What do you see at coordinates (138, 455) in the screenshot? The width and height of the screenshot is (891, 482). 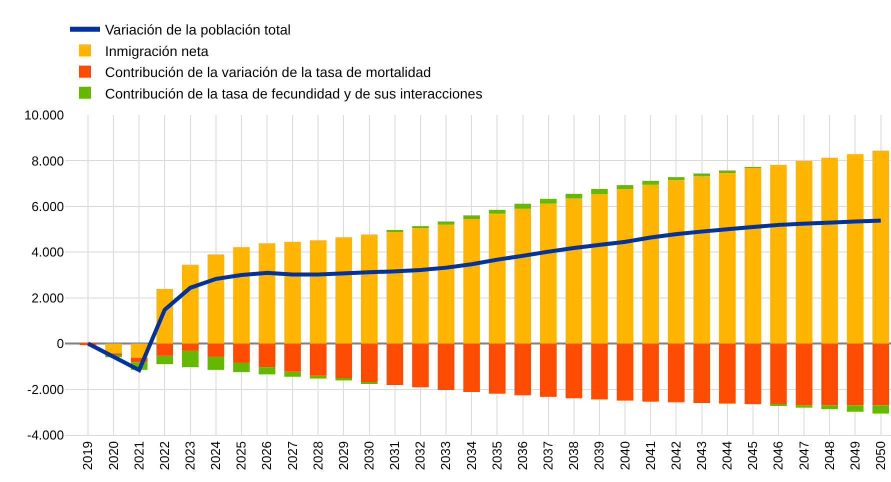 I see `x-tick-label: 2021` at bounding box center [138, 455].